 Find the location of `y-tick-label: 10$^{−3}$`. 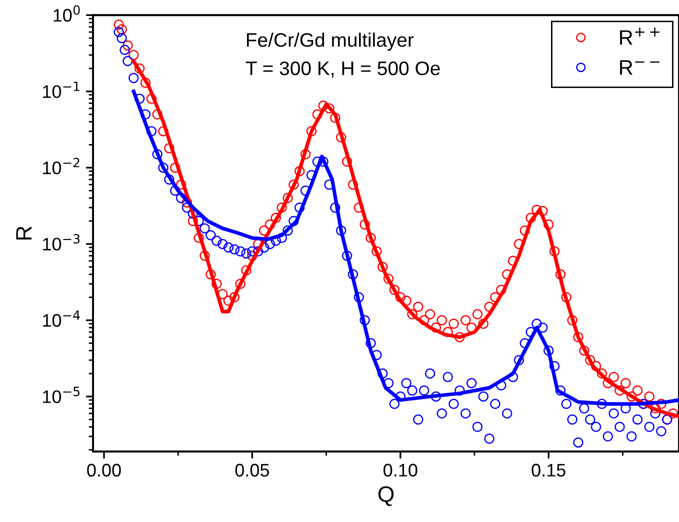

y-tick-label: 10$^{−3}$ is located at coordinates (61, 242).